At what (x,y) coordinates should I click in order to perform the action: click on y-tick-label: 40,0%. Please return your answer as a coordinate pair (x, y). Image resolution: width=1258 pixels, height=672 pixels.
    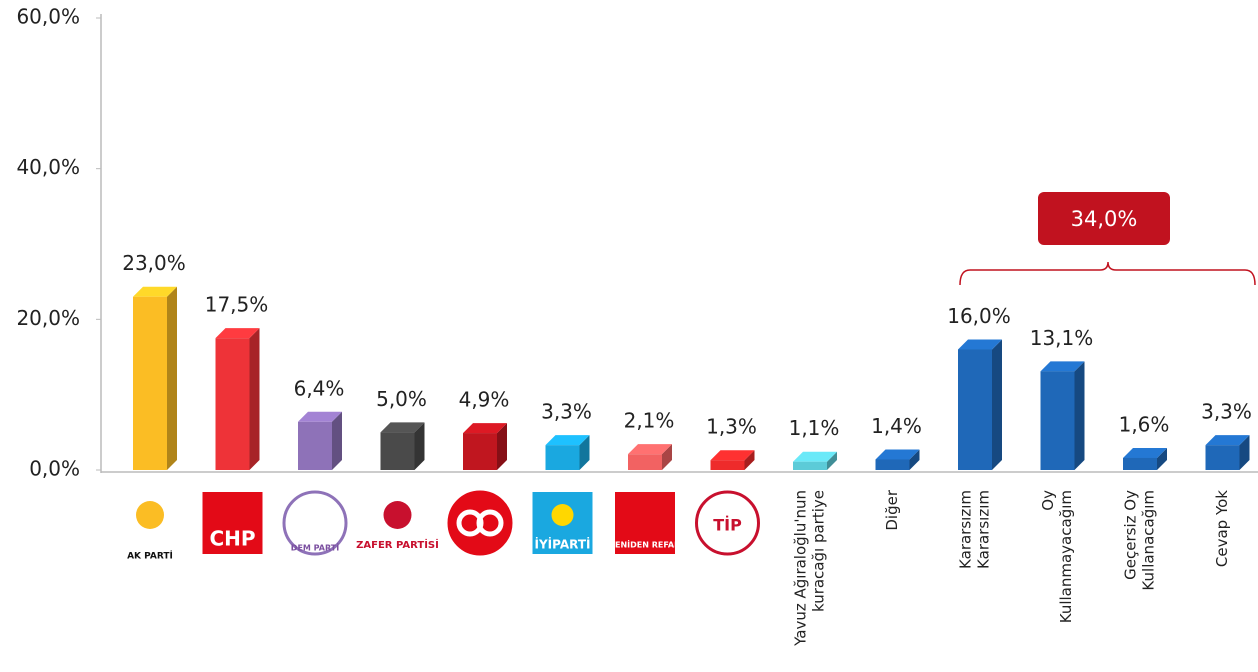
    Looking at the image, I should click on (48, 167).